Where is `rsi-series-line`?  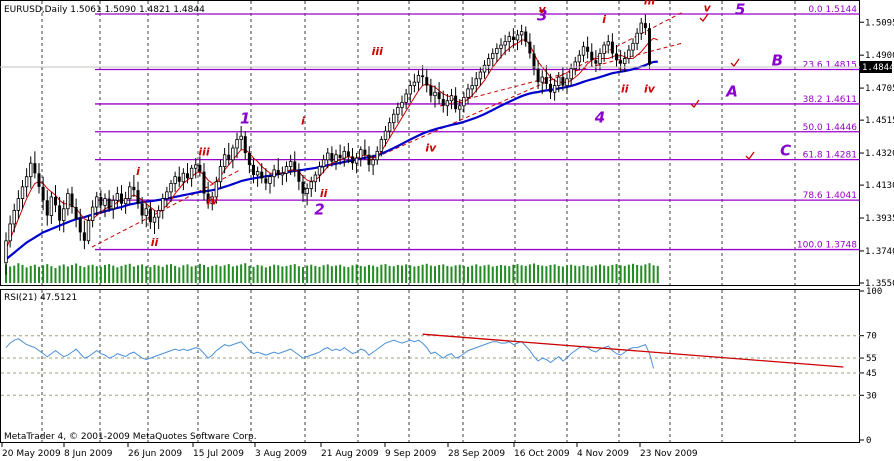
rsi-series-line is located at coordinates (330, 353).